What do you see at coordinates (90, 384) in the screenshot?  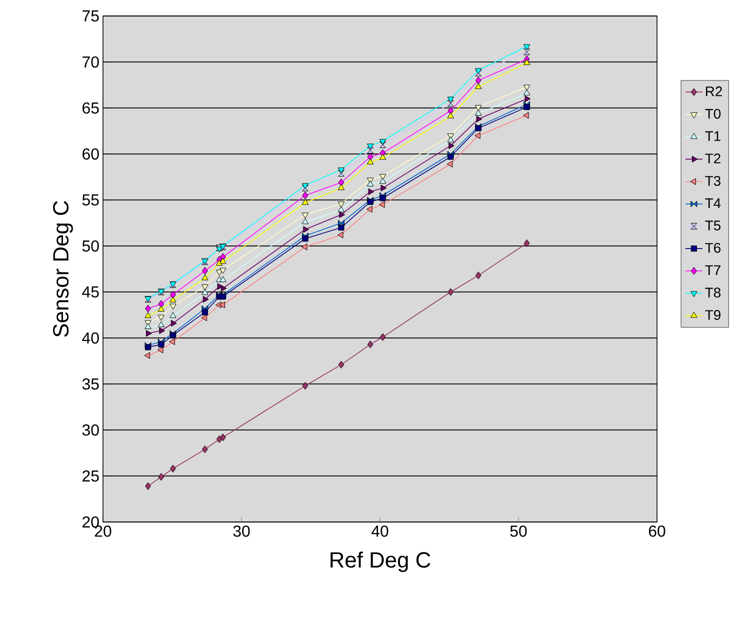 I see `y-tick-label: 35` at bounding box center [90, 384].